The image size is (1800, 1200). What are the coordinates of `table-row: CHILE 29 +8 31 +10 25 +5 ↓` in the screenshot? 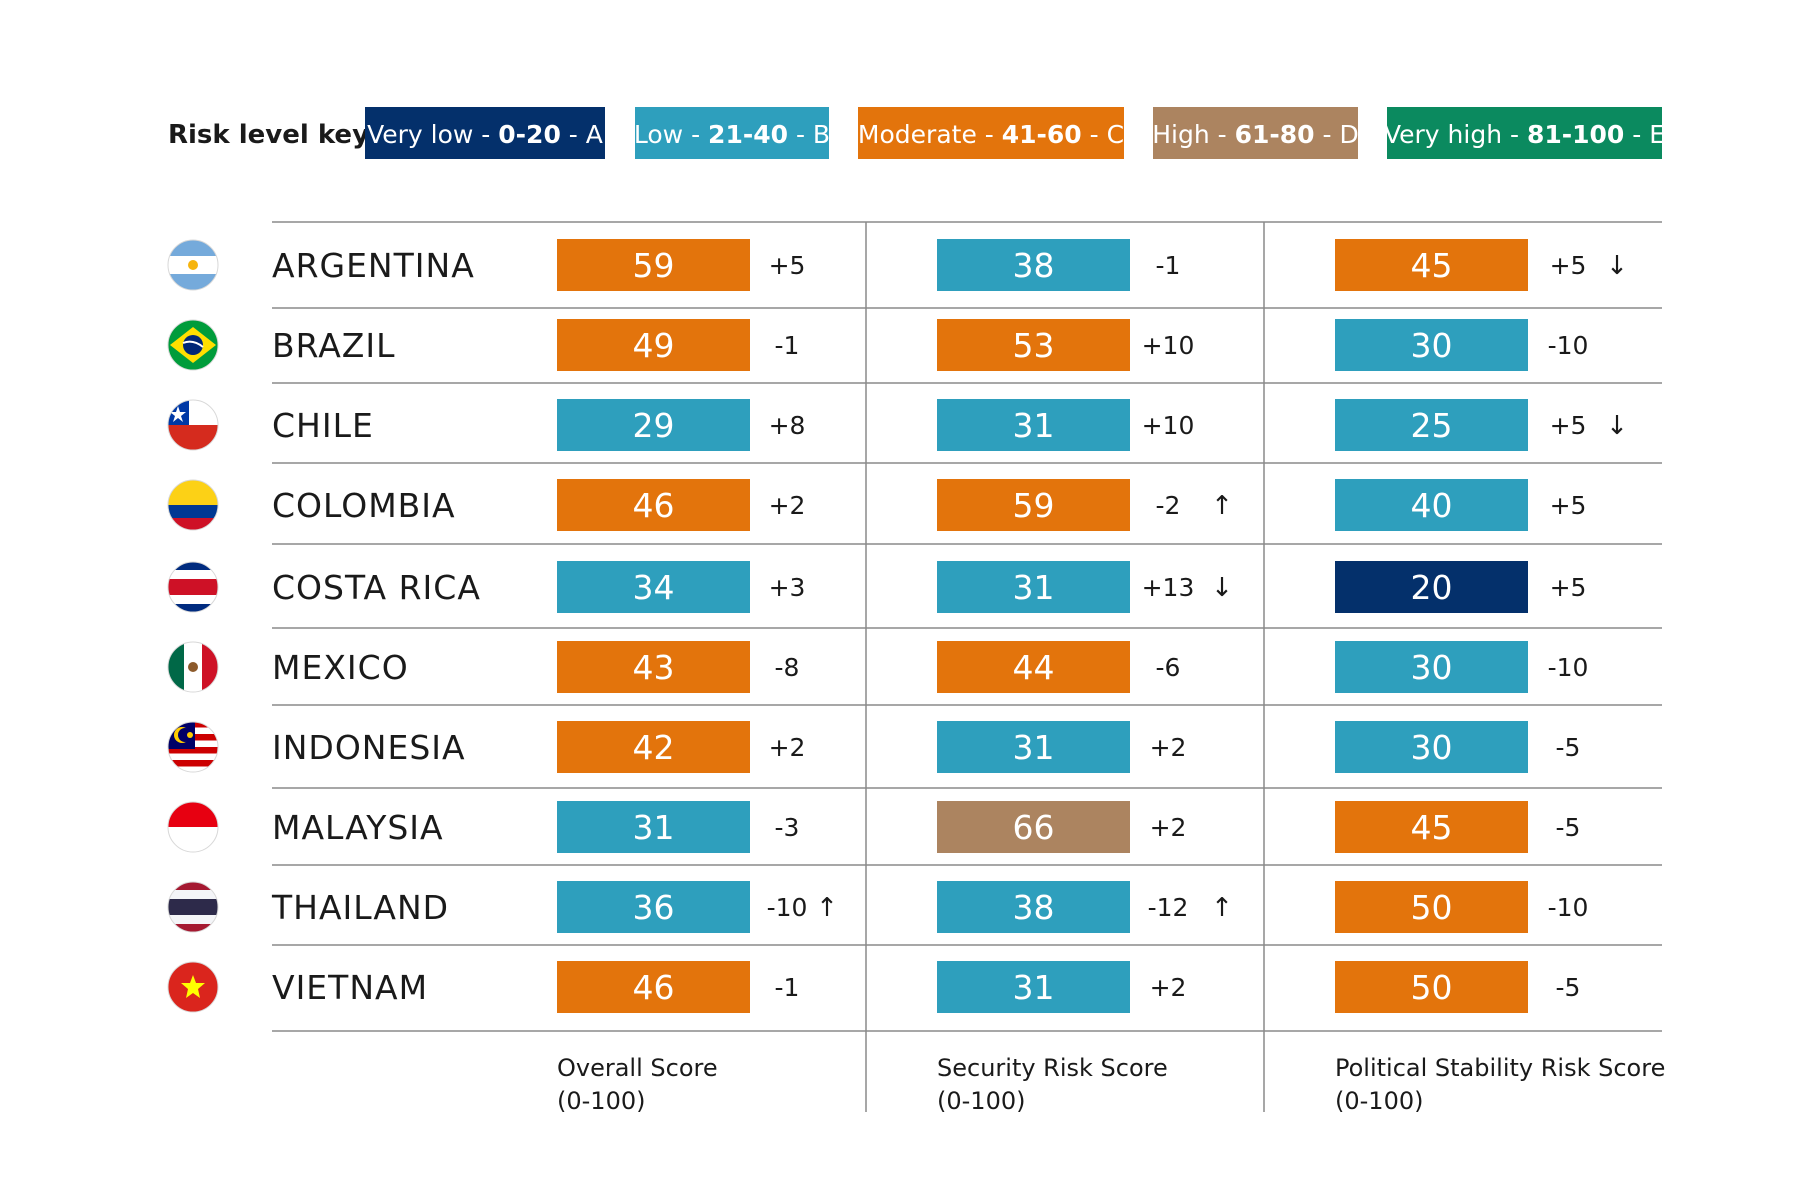 It's located at (897, 425).